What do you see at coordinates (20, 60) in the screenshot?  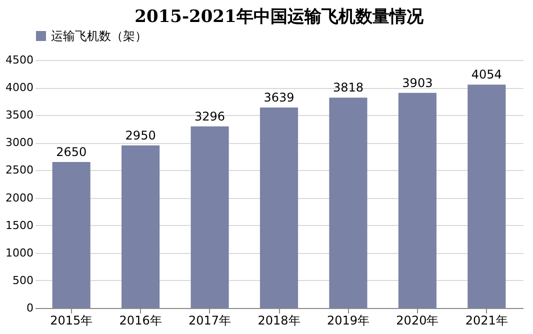 I see `y-tick-label: 4500` at bounding box center [20, 60].